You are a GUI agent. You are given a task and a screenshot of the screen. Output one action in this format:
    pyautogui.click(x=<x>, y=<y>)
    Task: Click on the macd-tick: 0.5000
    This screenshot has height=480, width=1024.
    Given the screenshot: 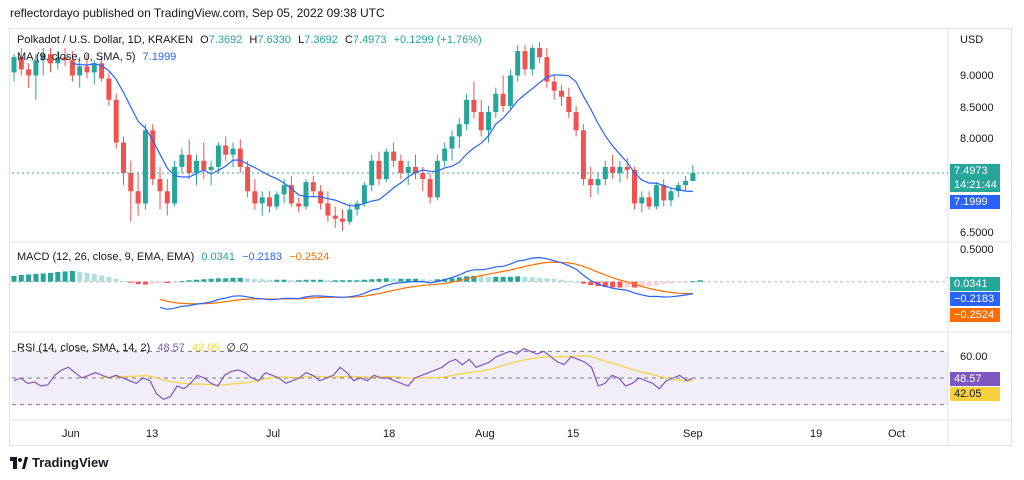 What is the action you would take?
    pyautogui.click(x=977, y=250)
    